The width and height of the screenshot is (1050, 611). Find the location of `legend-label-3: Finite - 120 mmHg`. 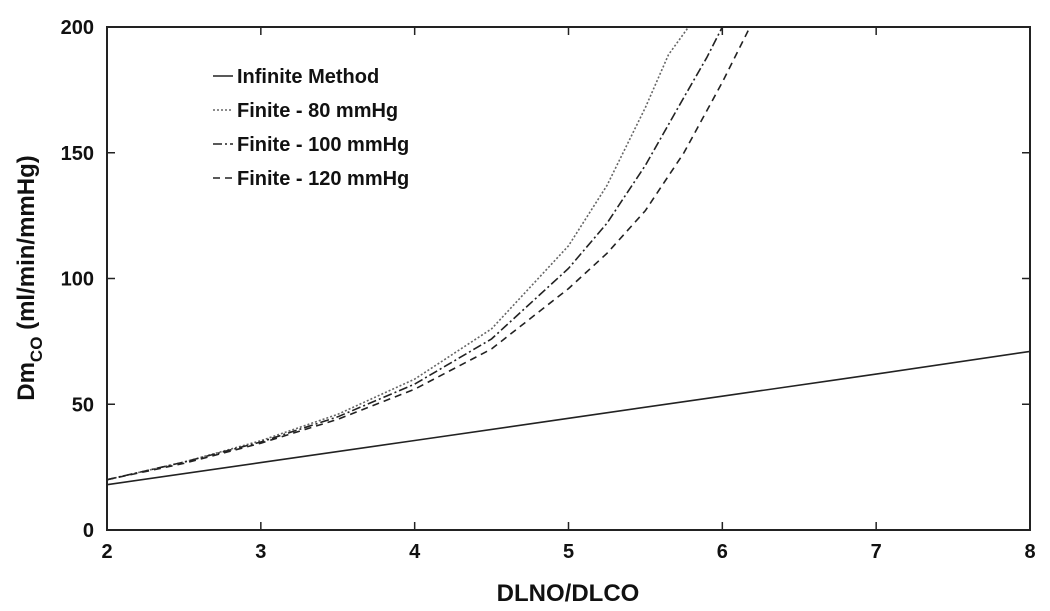

legend-label-3: Finite - 120 mmHg is located at coordinates (323, 179).